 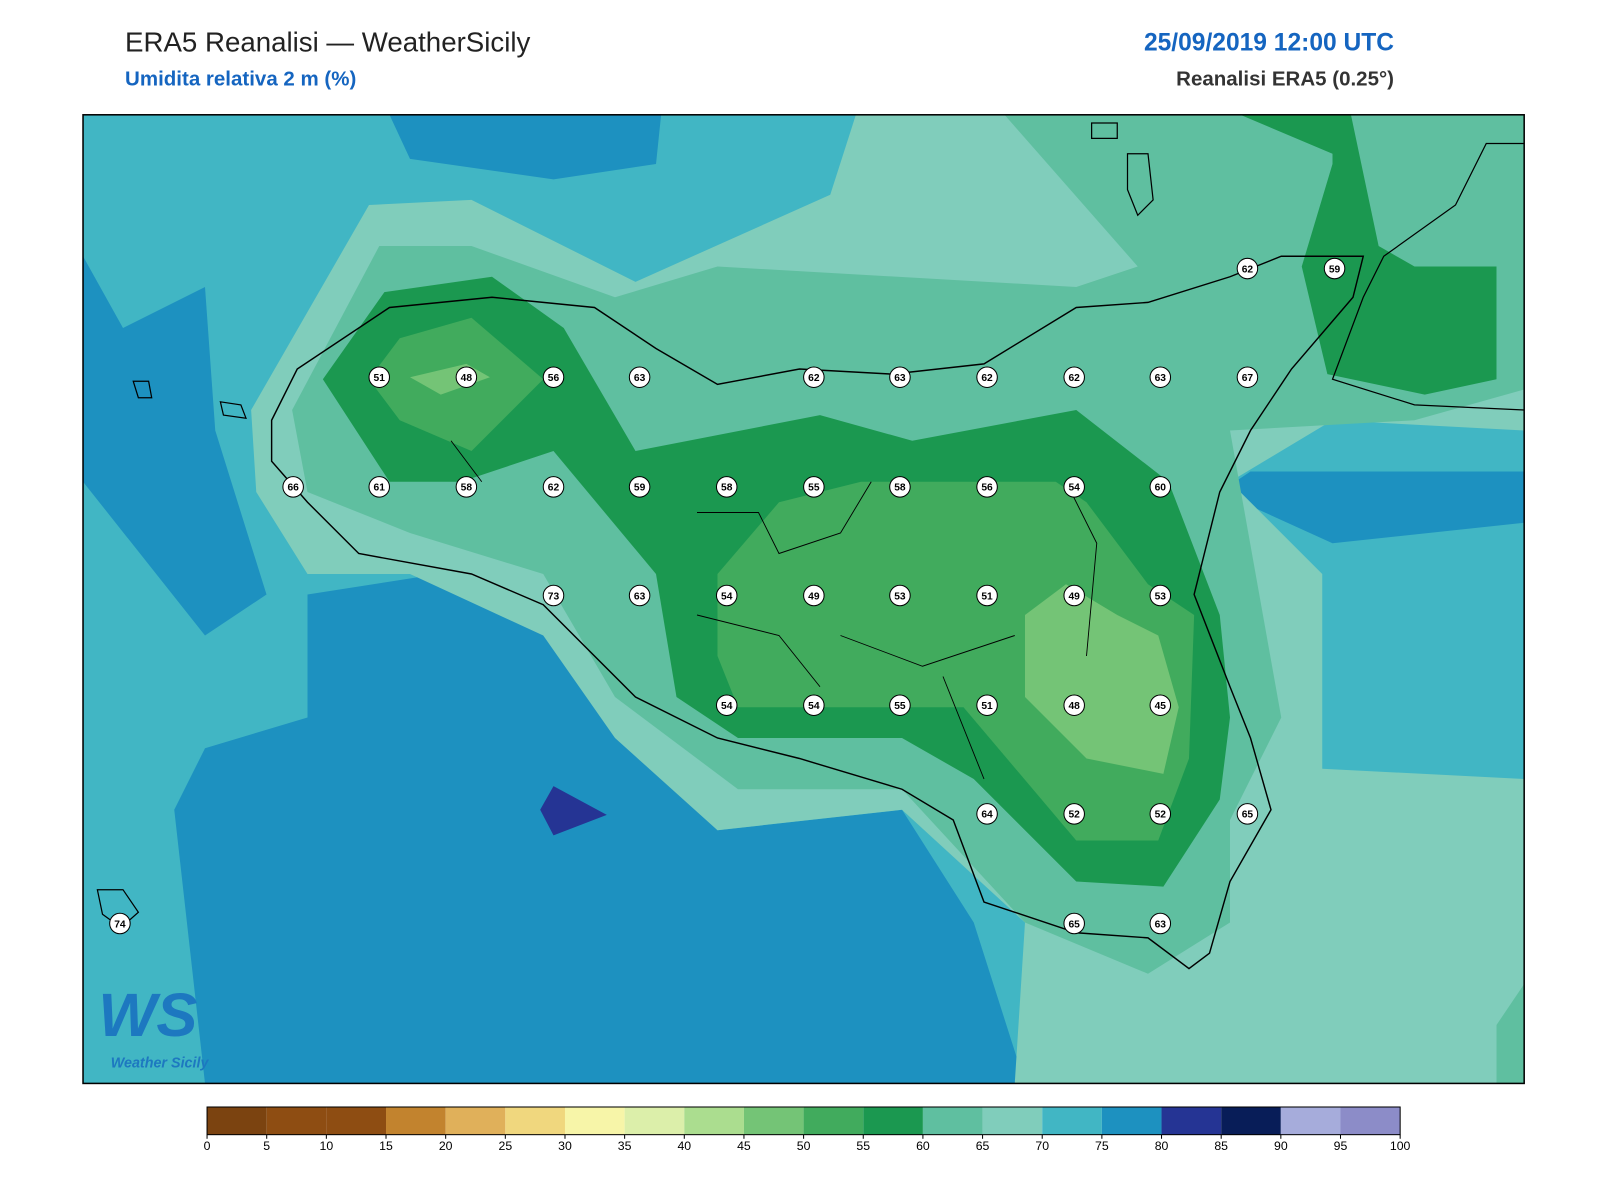 What do you see at coordinates (1161, 706) in the screenshot?
I see `station-value: 45` at bounding box center [1161, 706].